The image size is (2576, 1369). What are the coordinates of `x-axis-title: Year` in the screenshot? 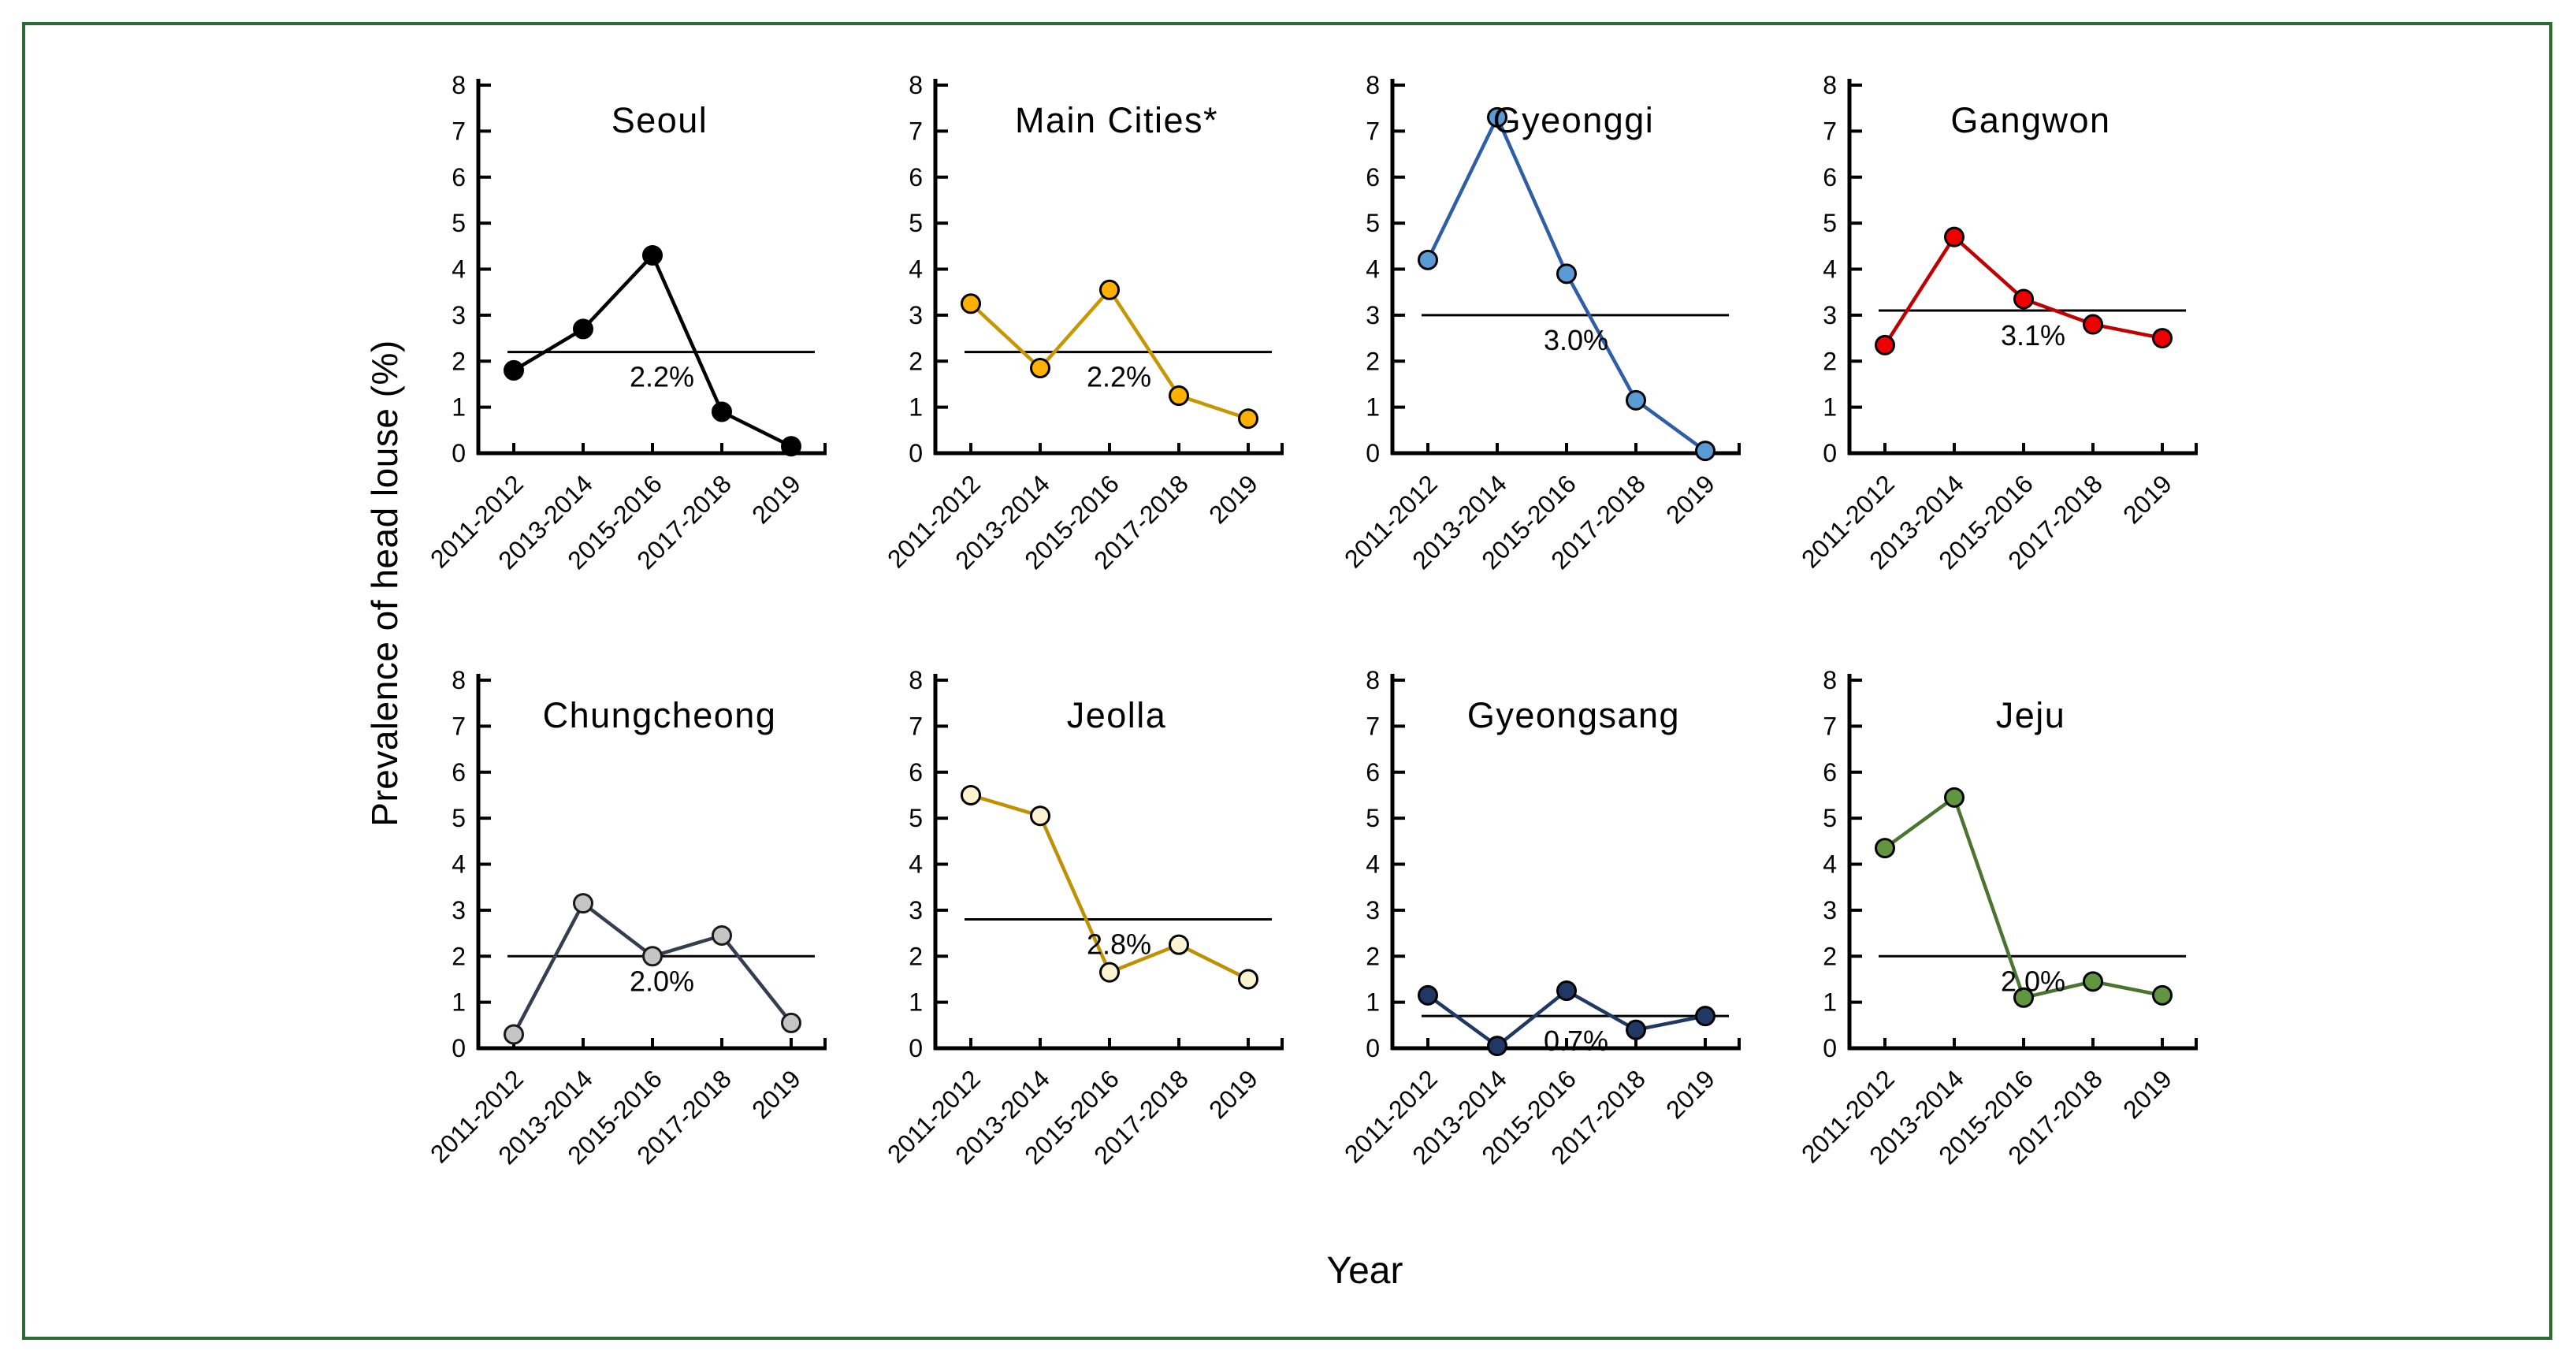 It's located at (1364, 1271).